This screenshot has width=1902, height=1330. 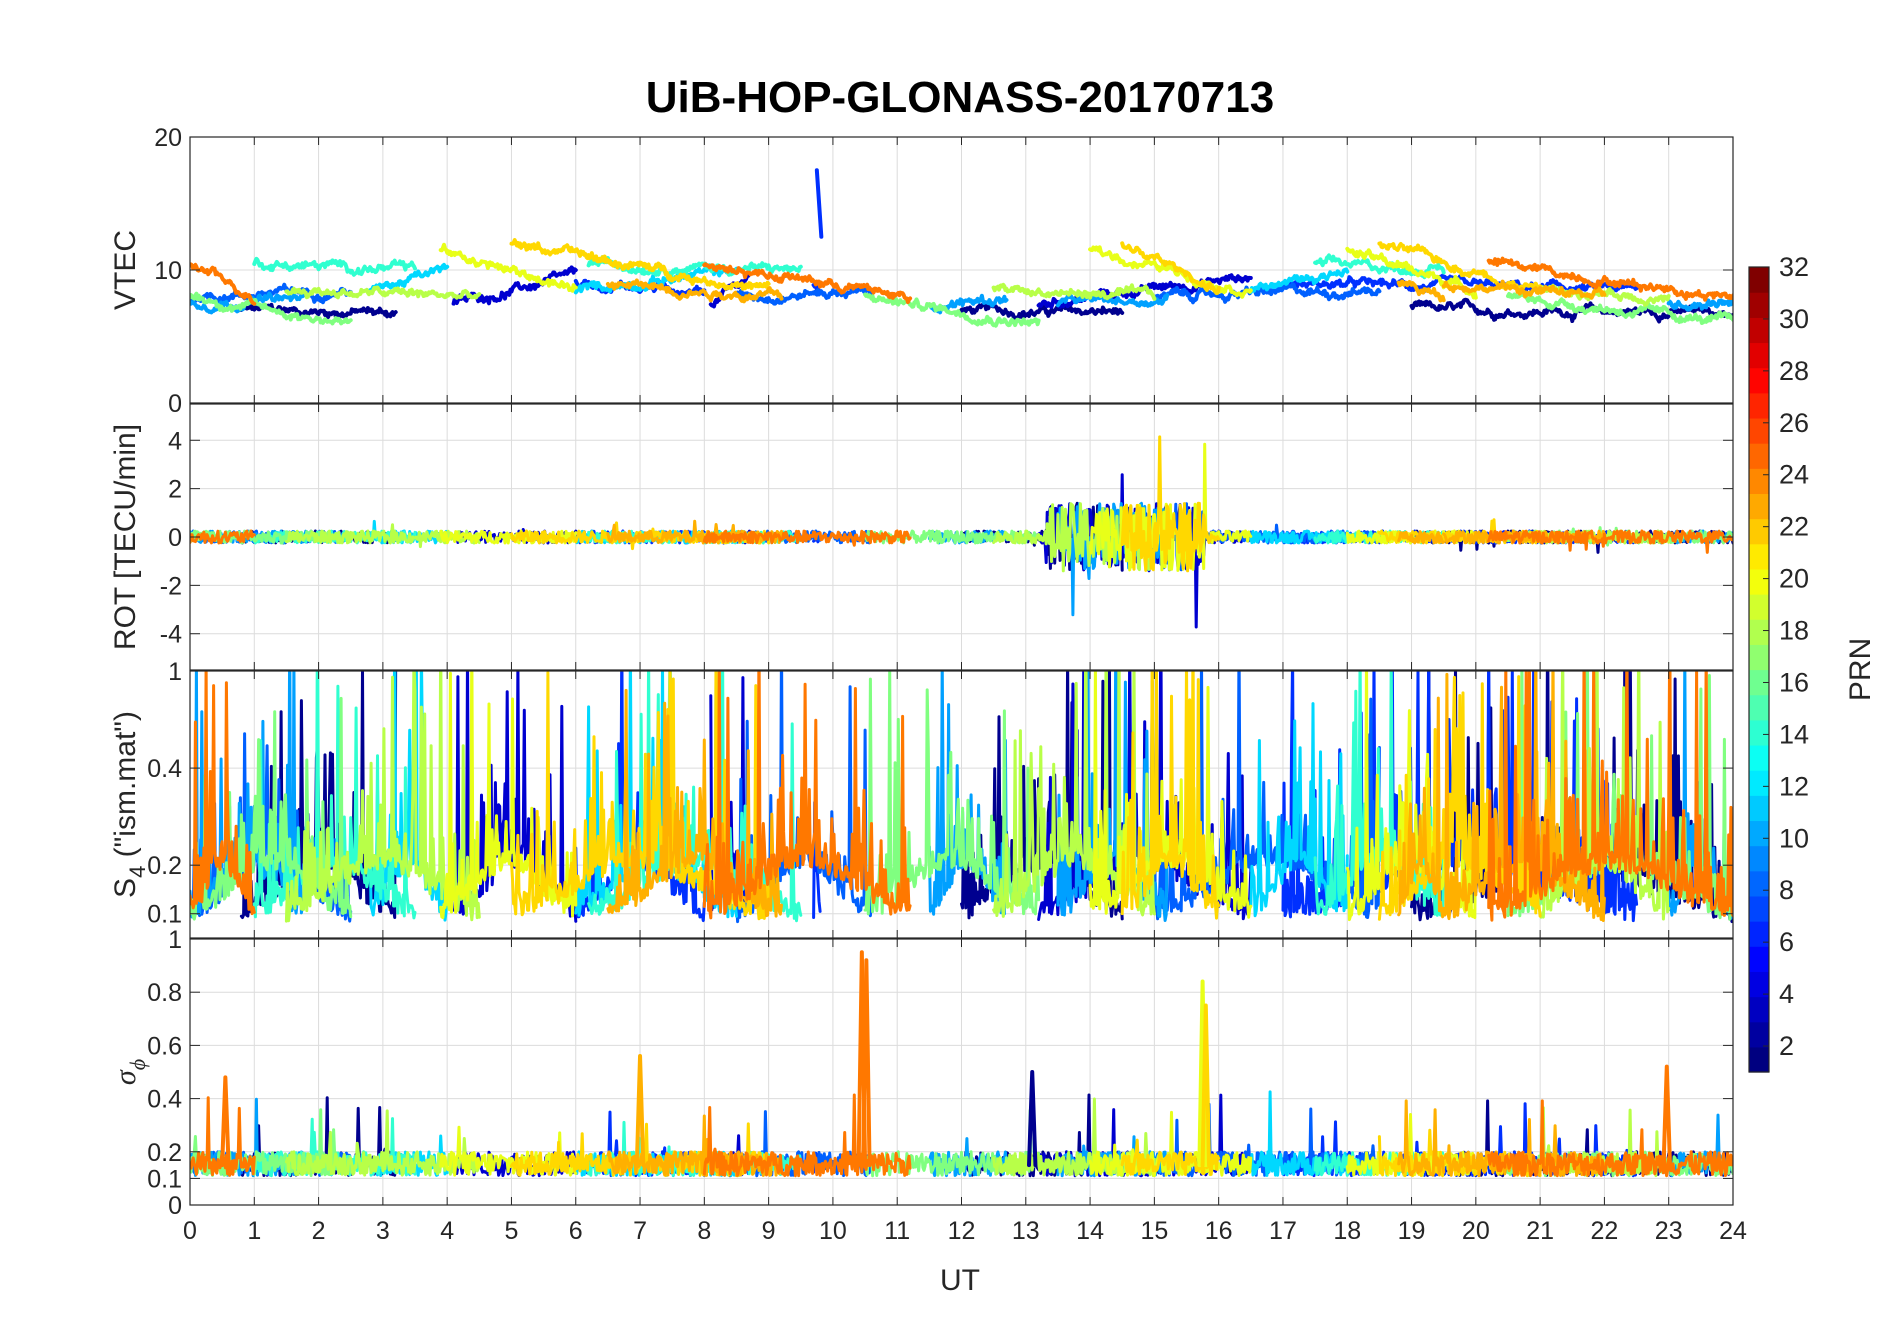 What do you see at coordinates (125, 270) in the screenshot?
I see `y-axis-label: VTEC` at bounding box center [125, 270].